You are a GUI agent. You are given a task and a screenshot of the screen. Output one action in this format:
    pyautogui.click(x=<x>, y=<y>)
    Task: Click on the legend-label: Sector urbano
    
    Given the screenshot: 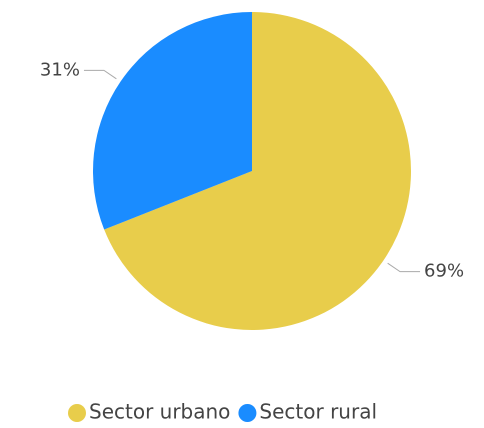 What is the action you would take?
    pyautogui.click(x=159, y=412)
    